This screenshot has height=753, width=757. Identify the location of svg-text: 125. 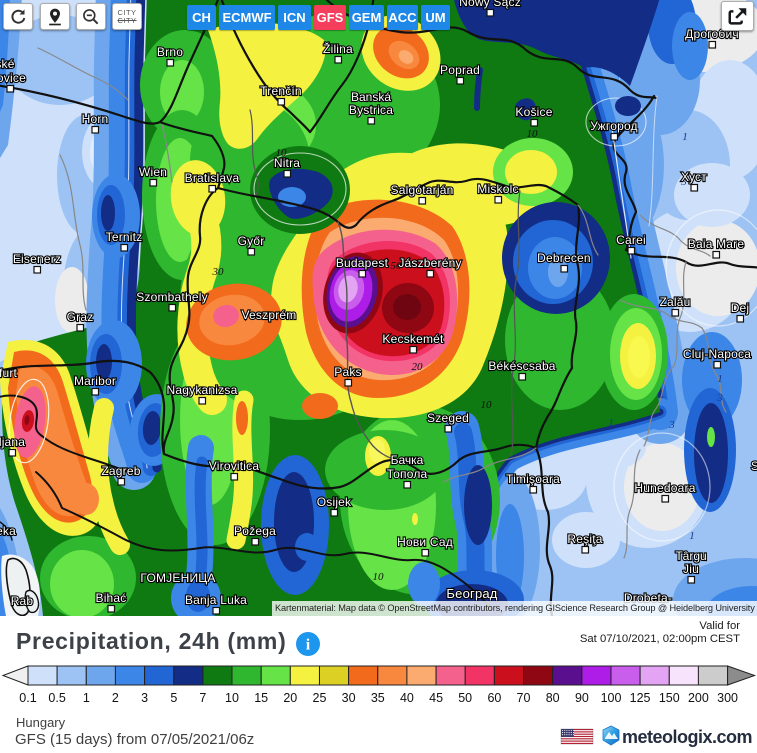
(640, 698).